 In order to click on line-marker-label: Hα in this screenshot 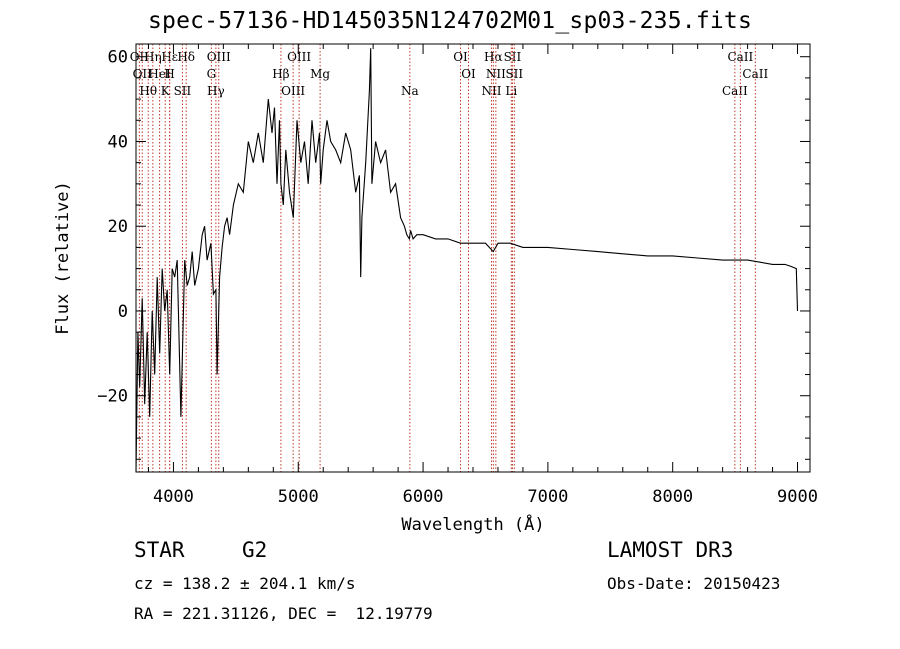, I will do `click(493, 57)`.